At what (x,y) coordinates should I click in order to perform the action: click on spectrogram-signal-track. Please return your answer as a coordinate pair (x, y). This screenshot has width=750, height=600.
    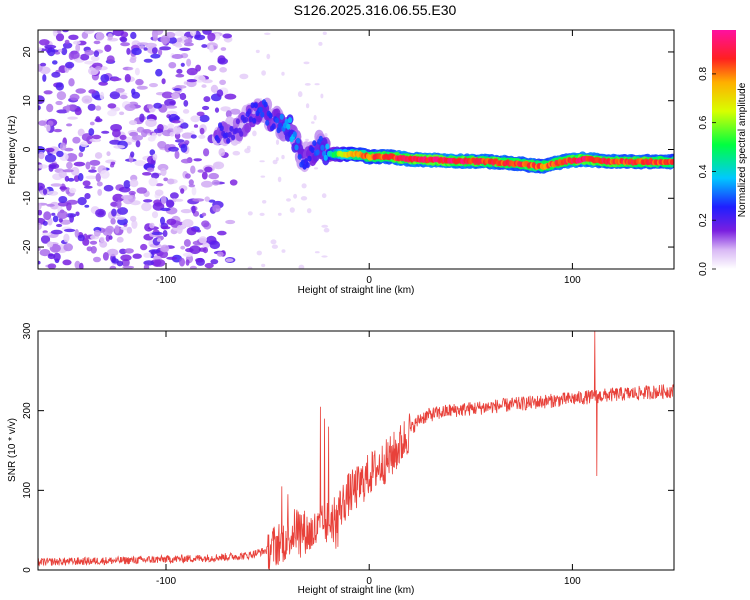
    Looking at the image, I should click on (442, 135).